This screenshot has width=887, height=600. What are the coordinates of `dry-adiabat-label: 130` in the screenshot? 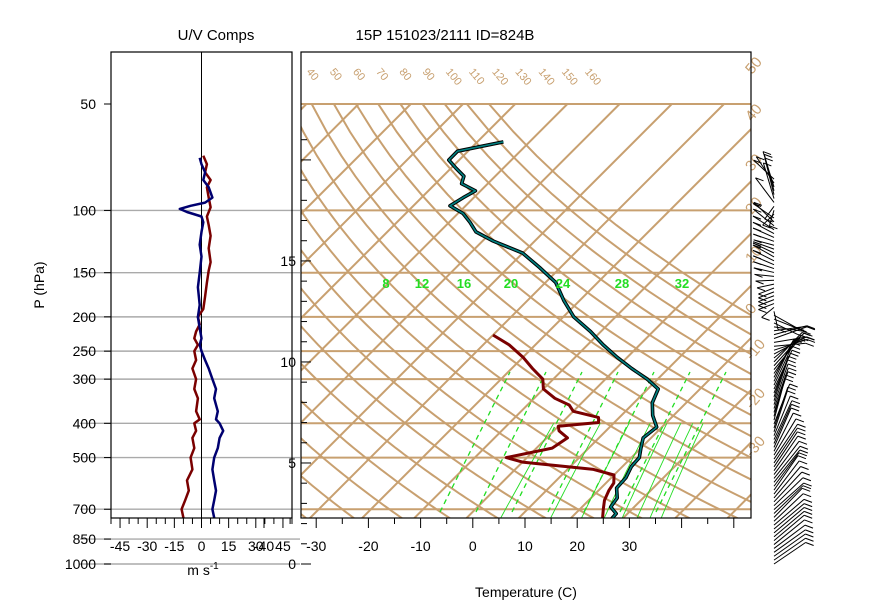 It's located at (523, 77).